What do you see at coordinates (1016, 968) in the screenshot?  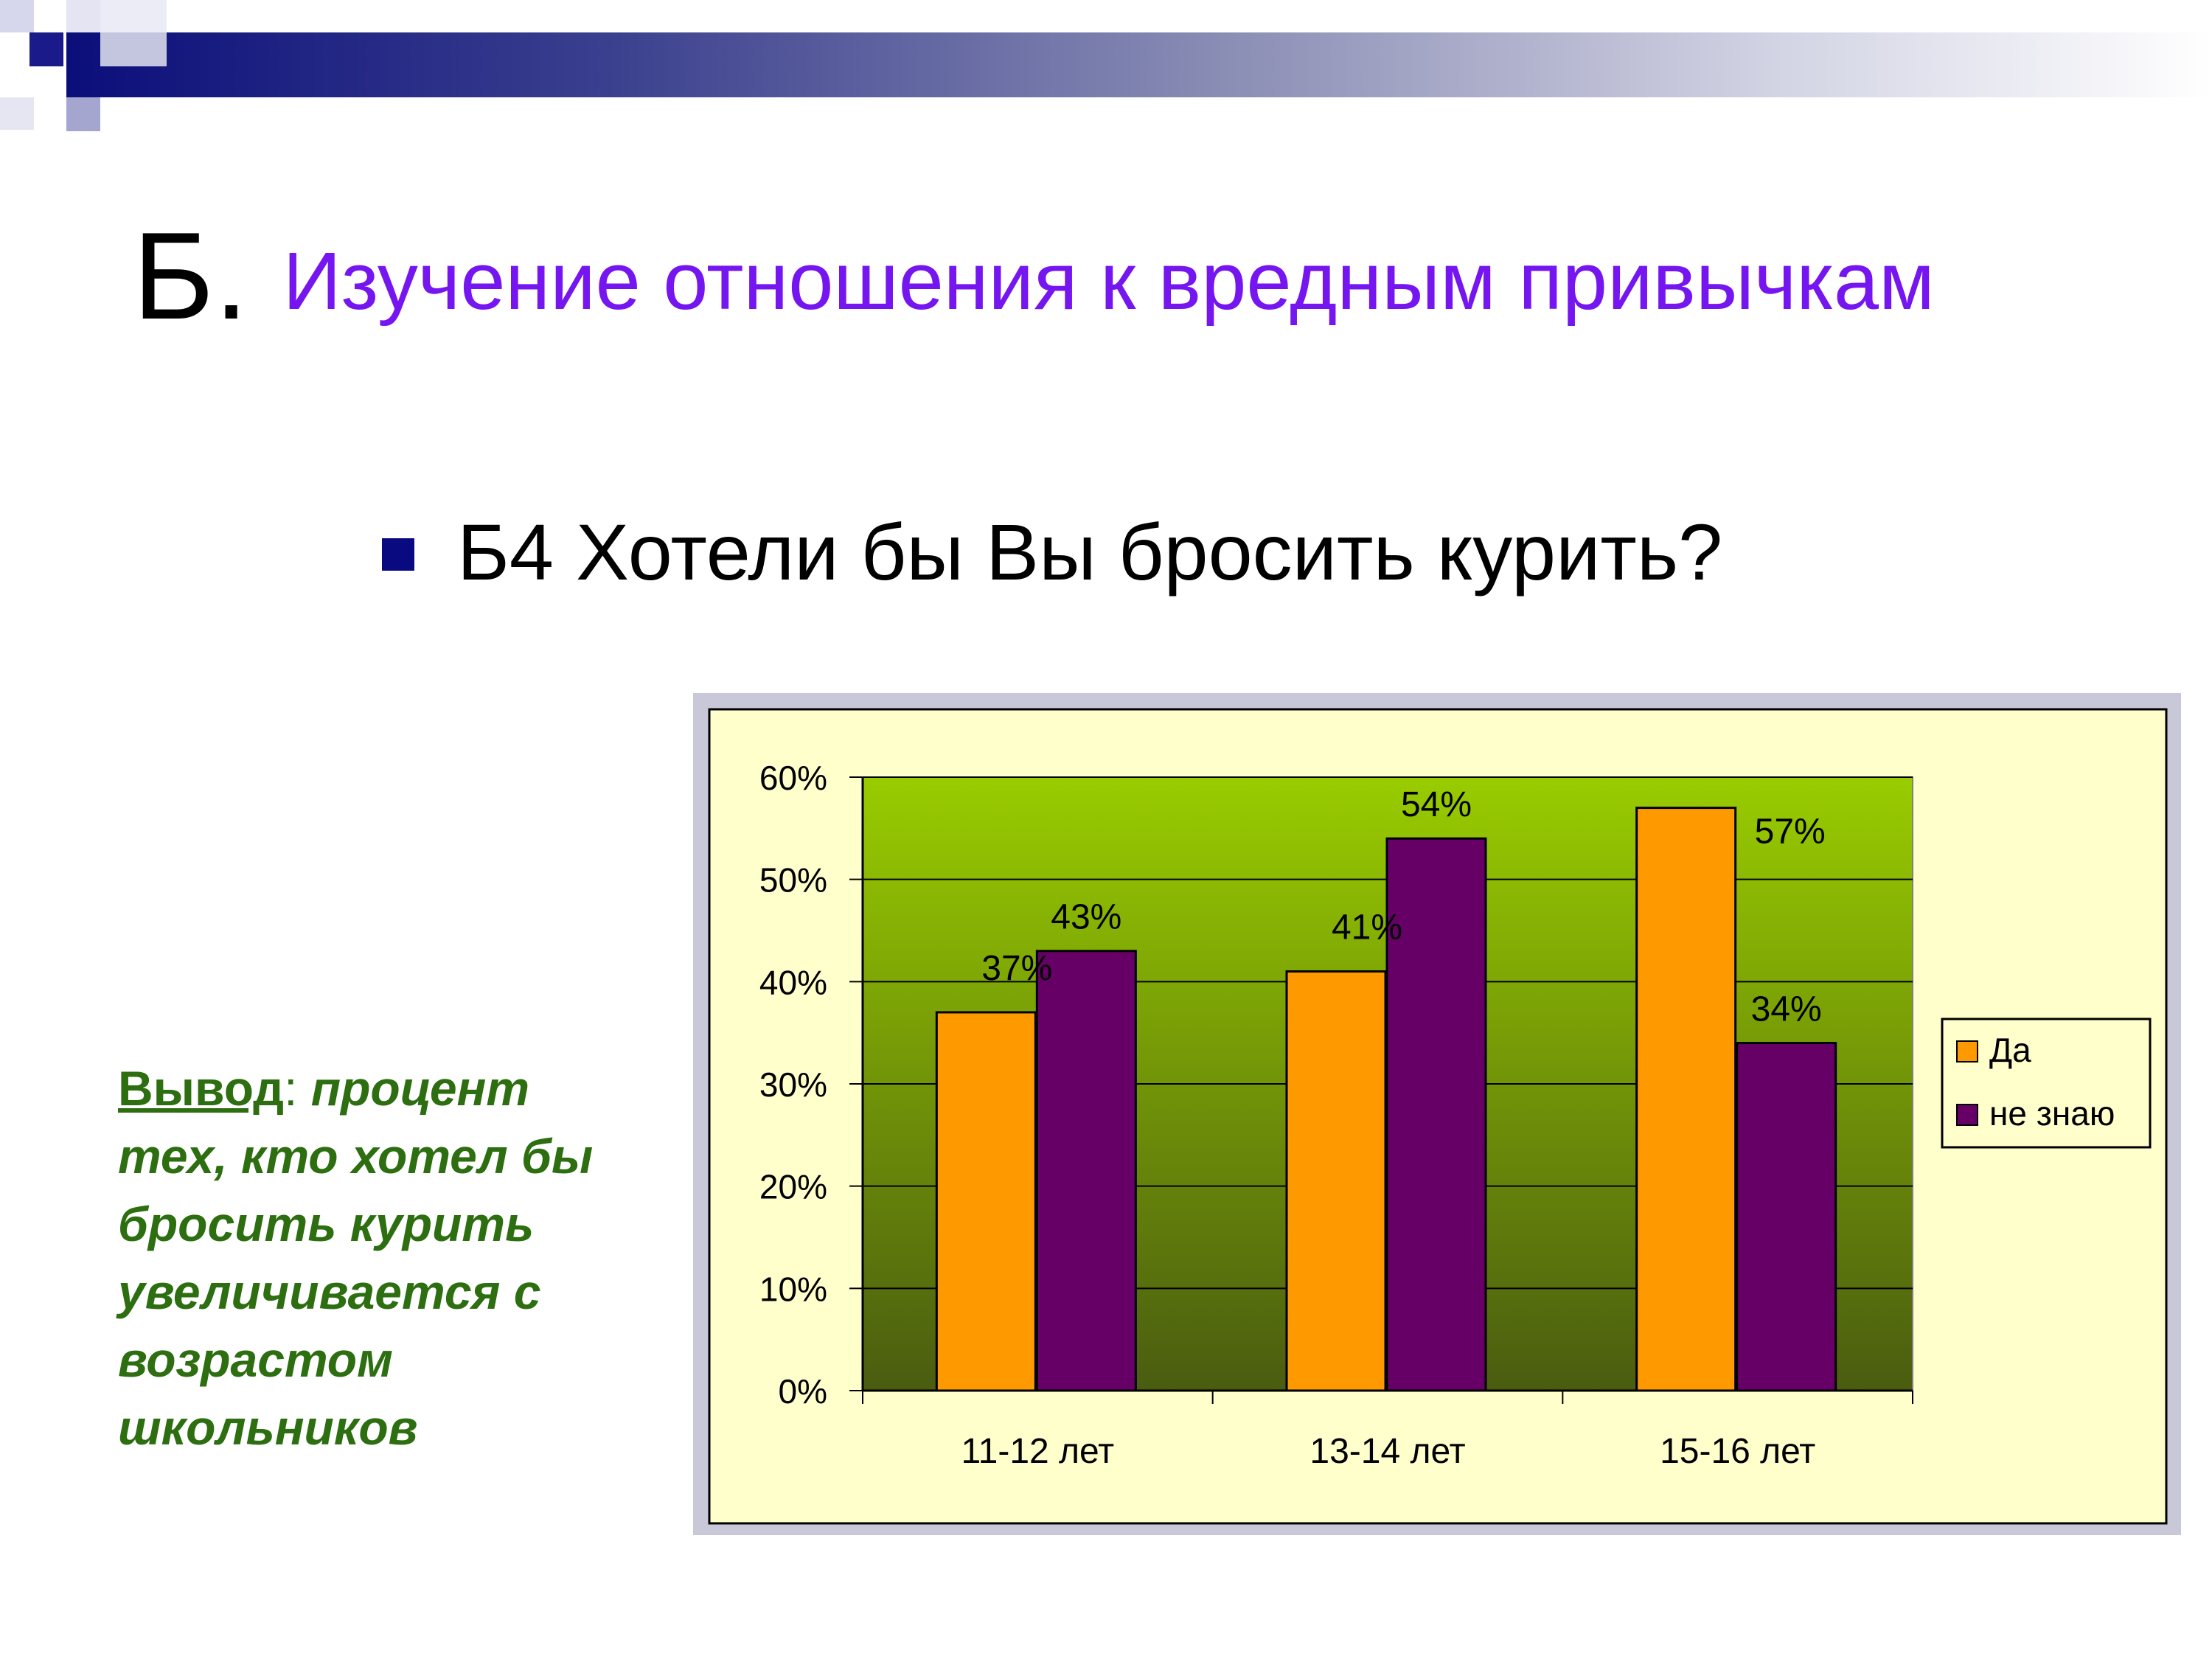 I see `data-label: 37%` at bounding box center [1016, 968].